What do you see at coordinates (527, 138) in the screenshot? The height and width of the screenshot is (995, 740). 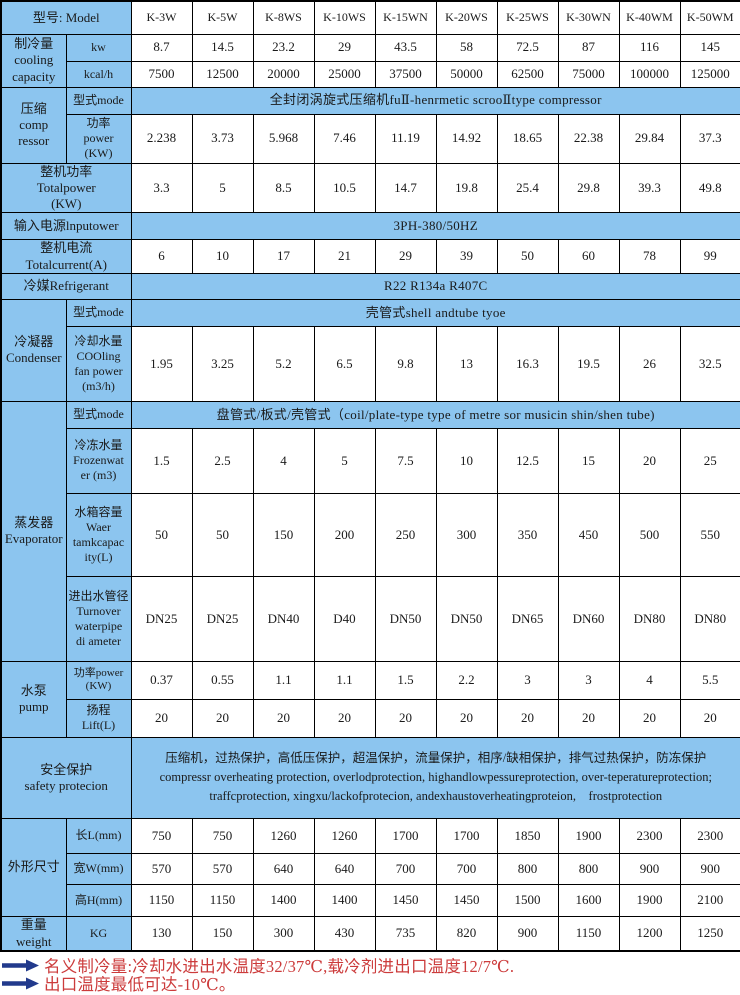 I see `spec-value-cell: 18.65` at bounding box center [527, 138].